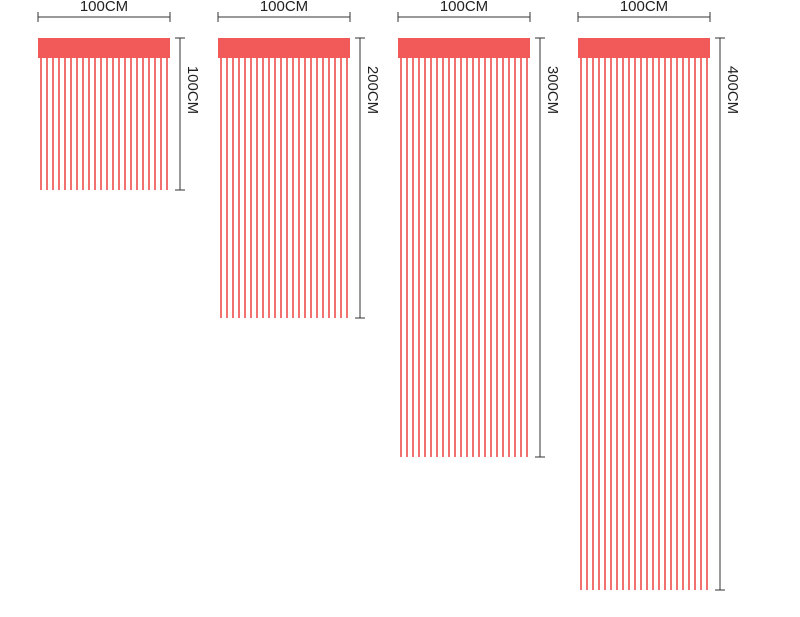 The height and width of the screenshot is (617, 800). What do you see at coordinates (192, 90) in the screenshot?
I see `height-label: 100CM` at bounding box center [192, 90].